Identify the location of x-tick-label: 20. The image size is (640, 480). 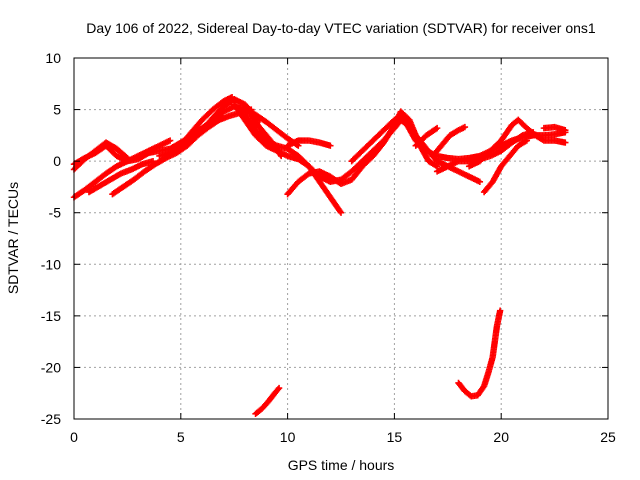
(501, 437).